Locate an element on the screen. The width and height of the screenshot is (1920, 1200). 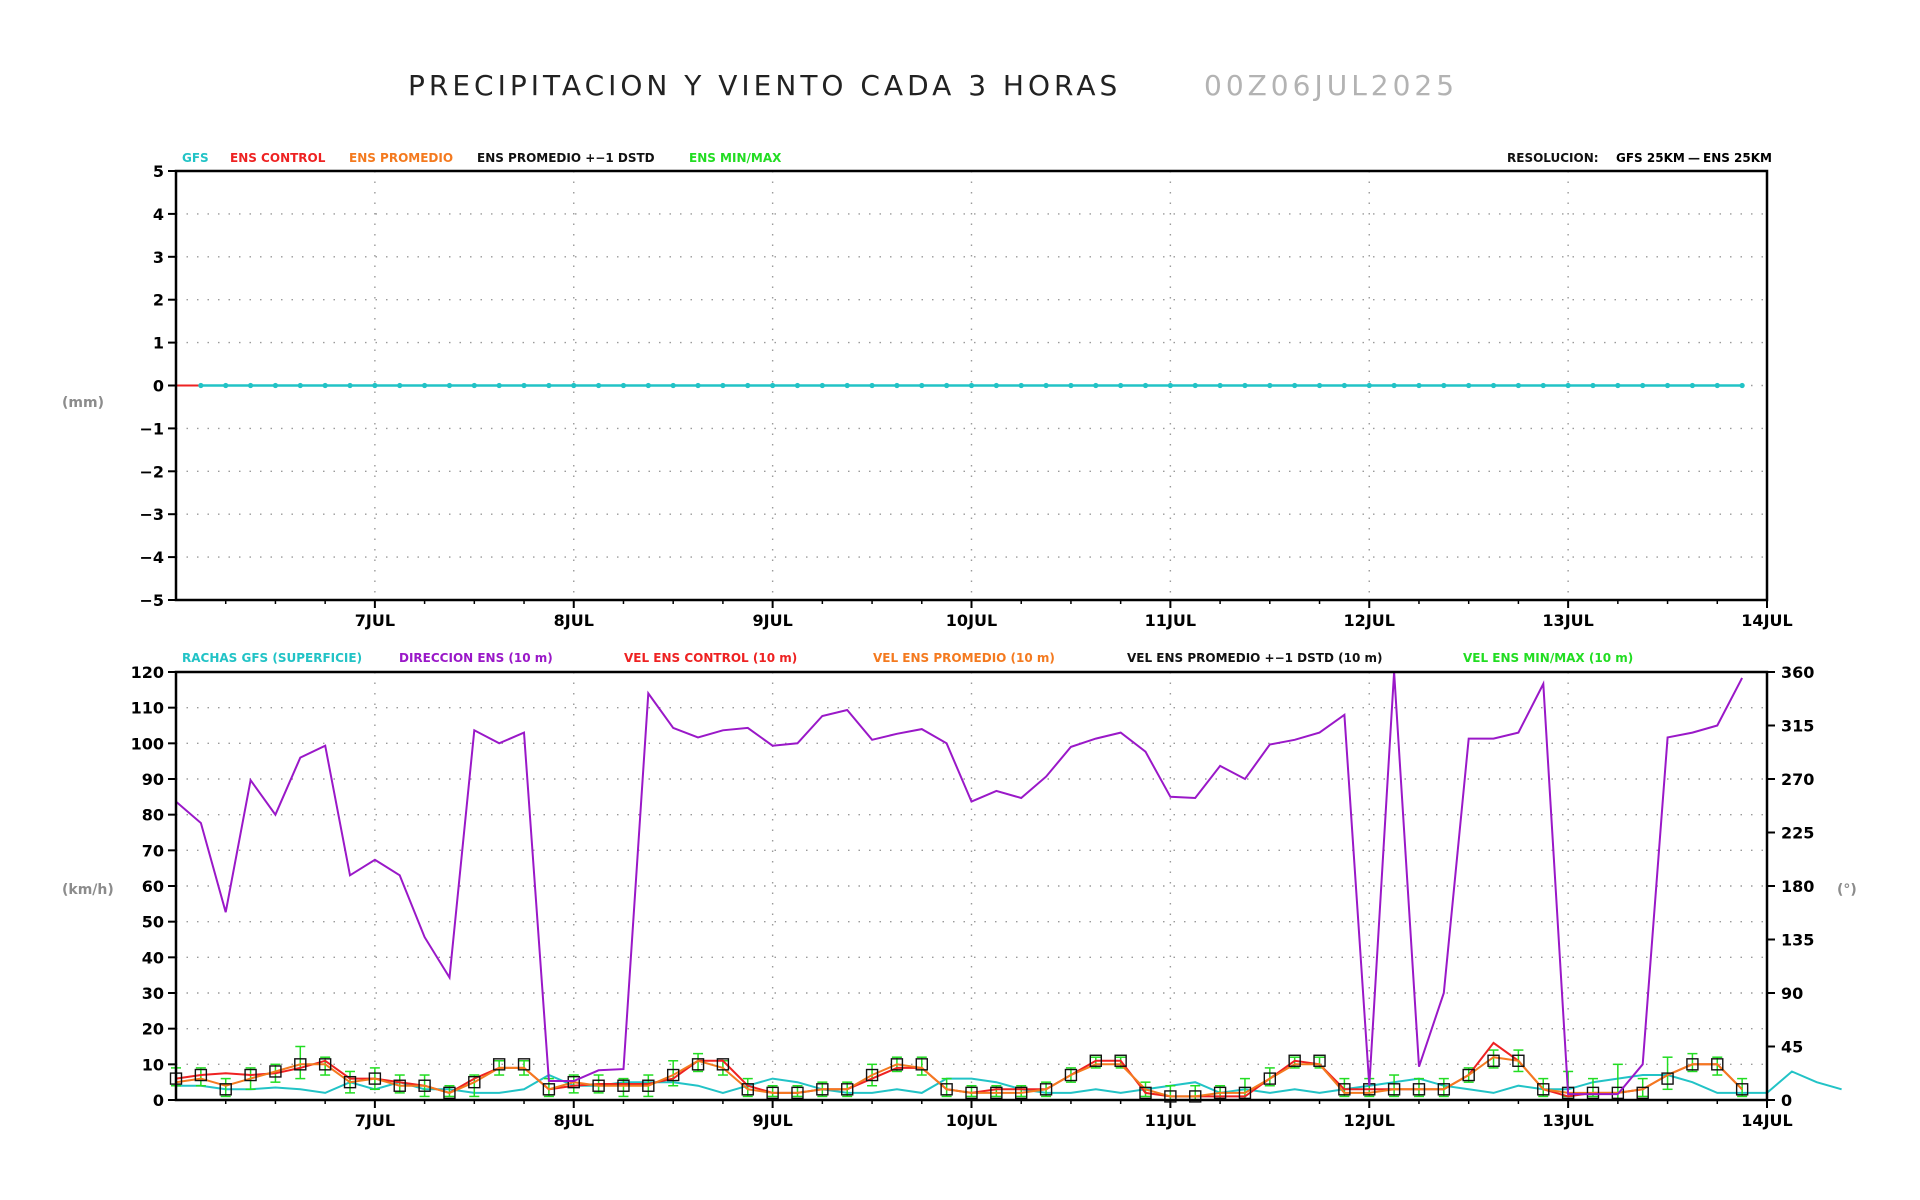
top-y-tick-label: −2 is located at coordinates (151, 471).